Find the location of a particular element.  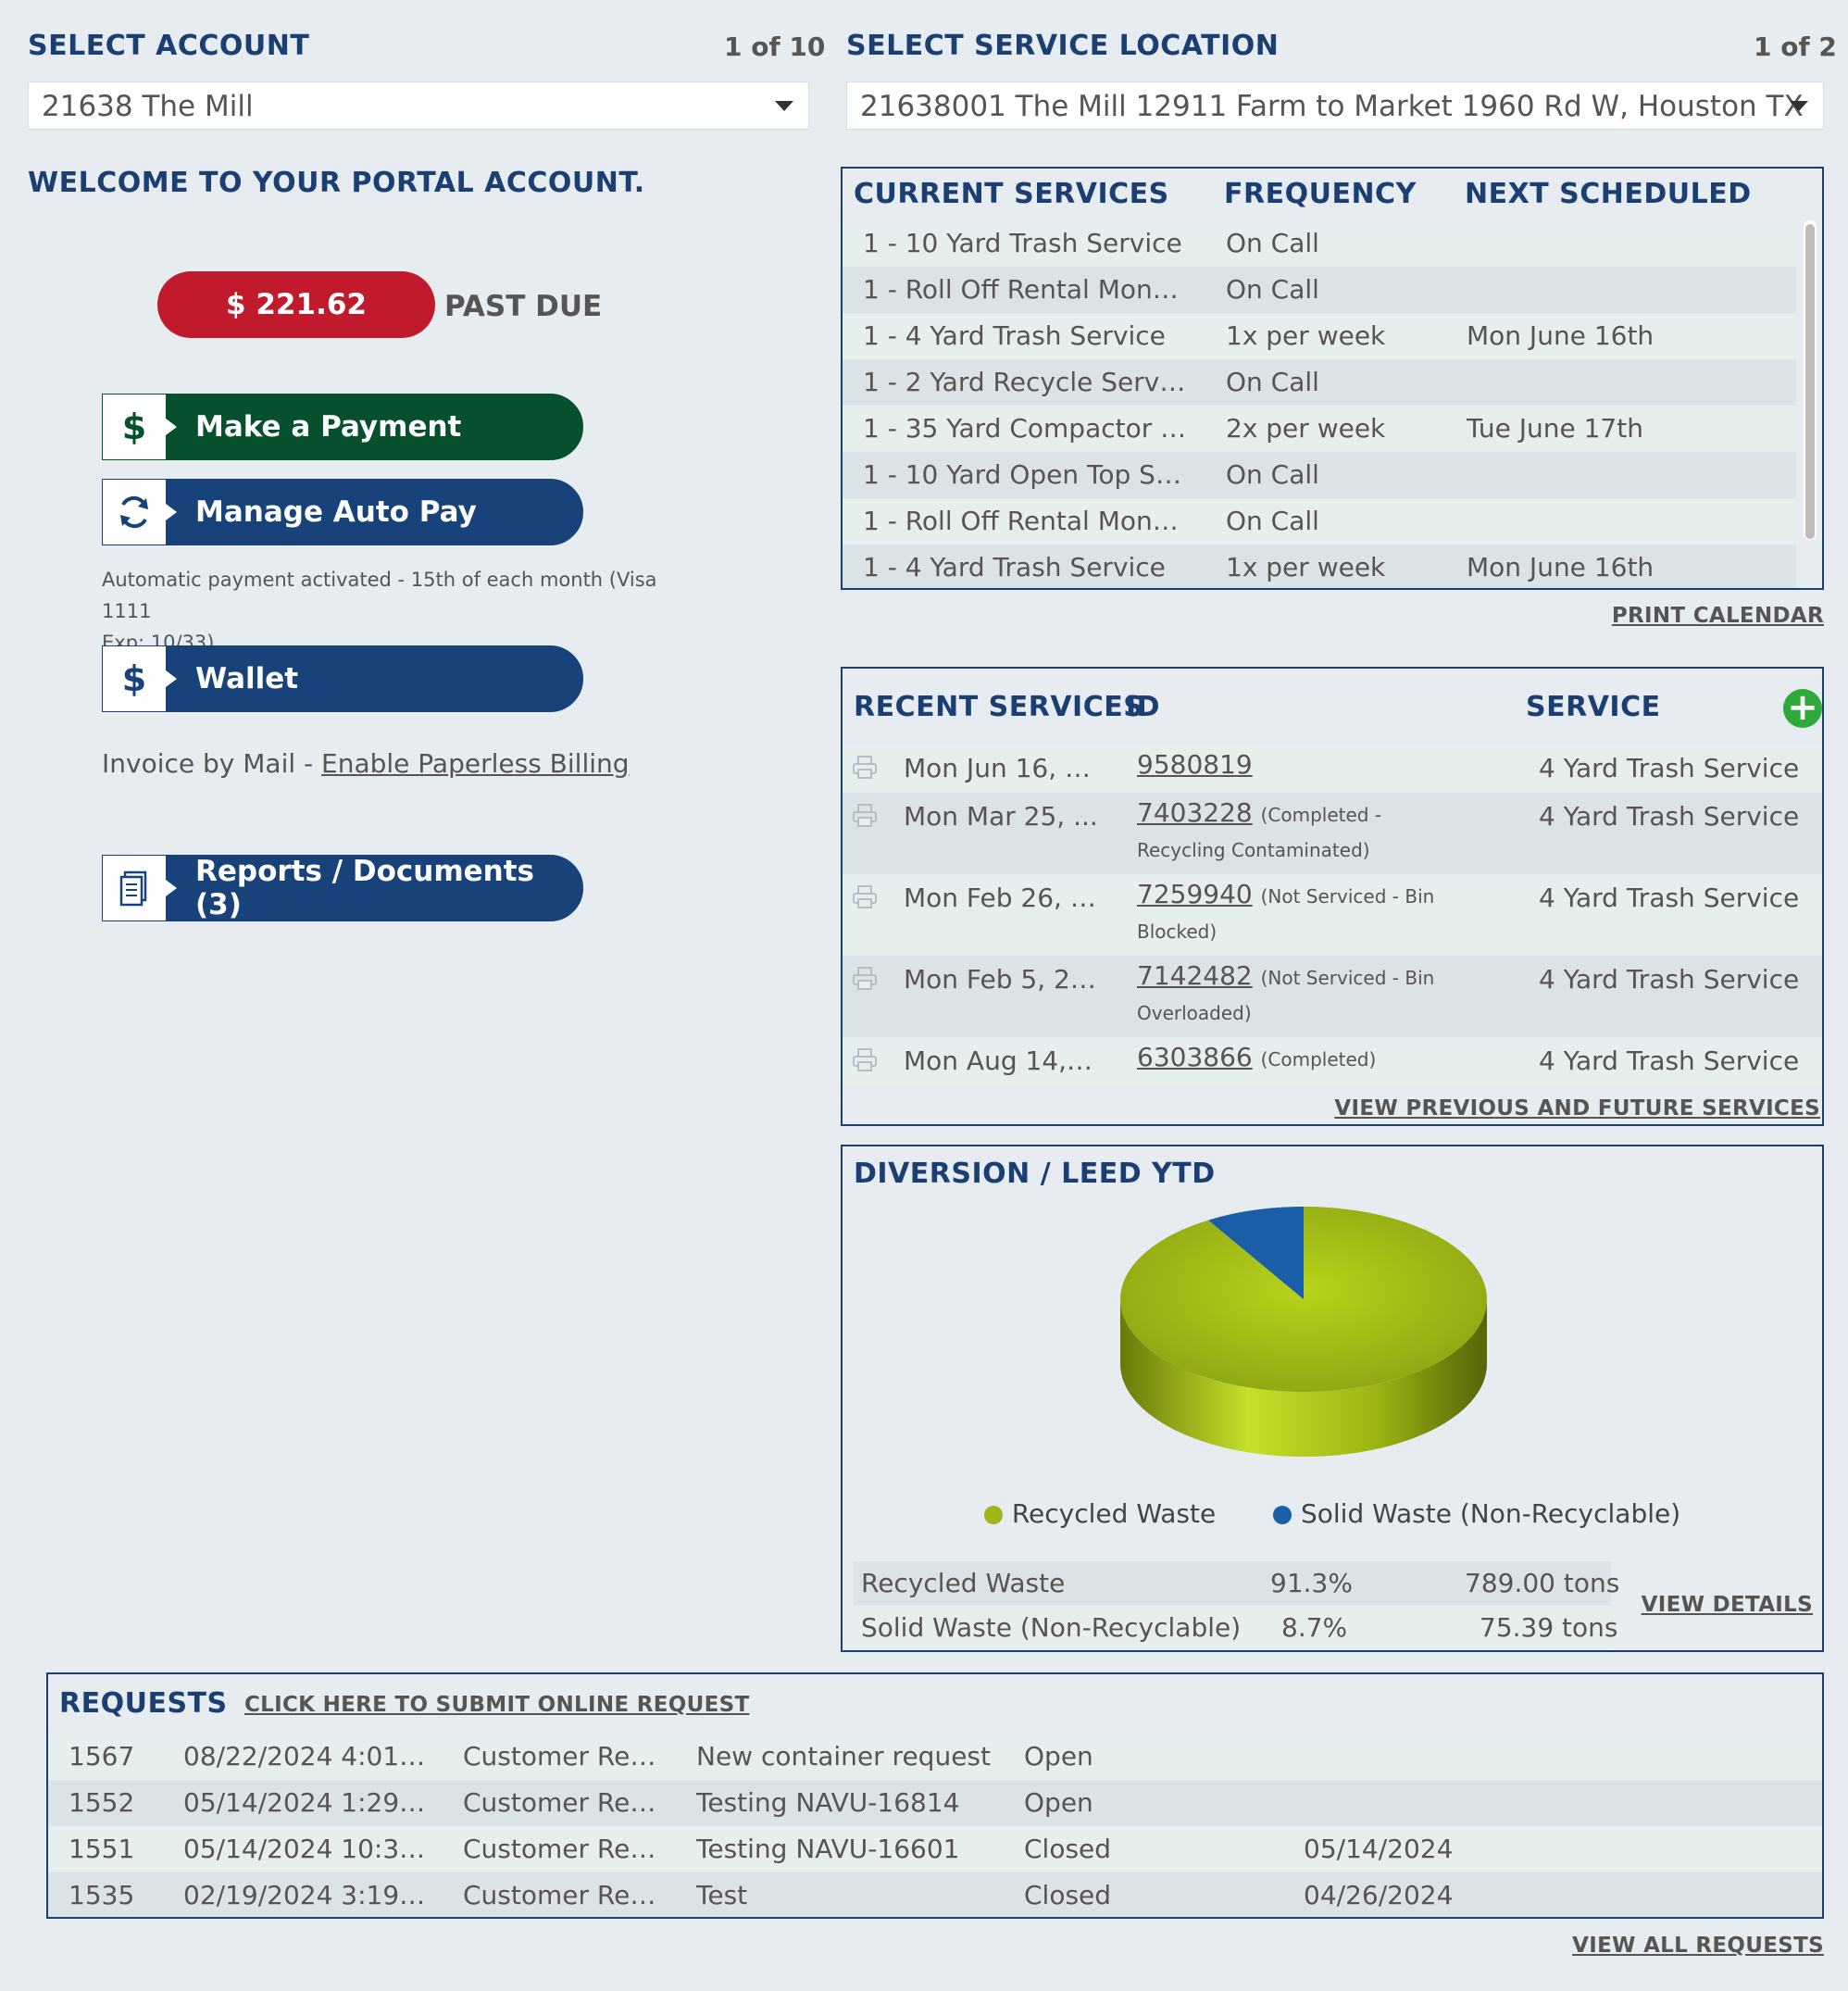

document-icon is located at coordinates (140, 888).